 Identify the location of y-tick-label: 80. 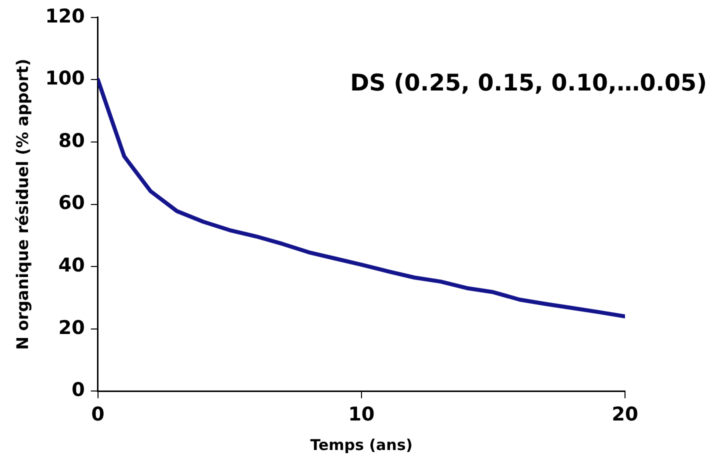
(71, 141).